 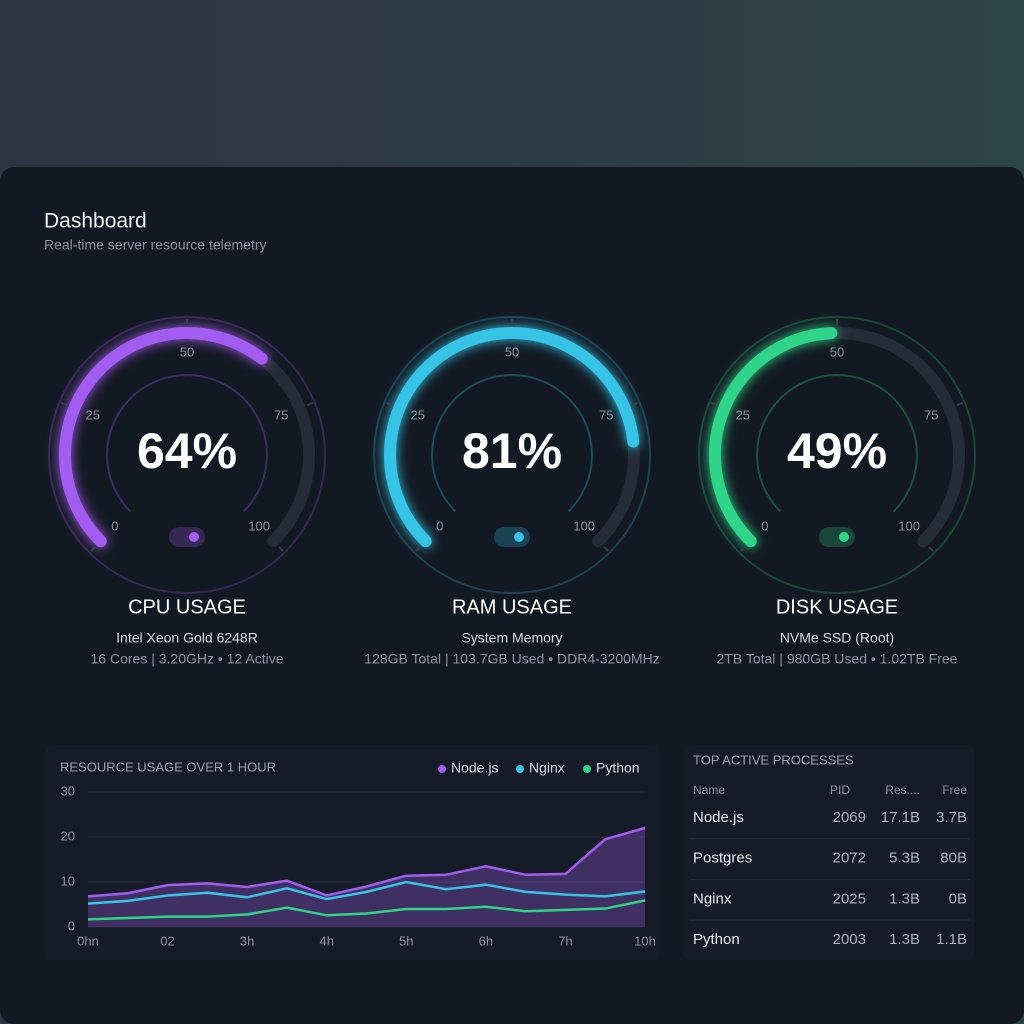 What do you see at coordinates (837, 451) in the screenshot?
I see `gauge-value-label: 49%` at bounding box center [837, 451].